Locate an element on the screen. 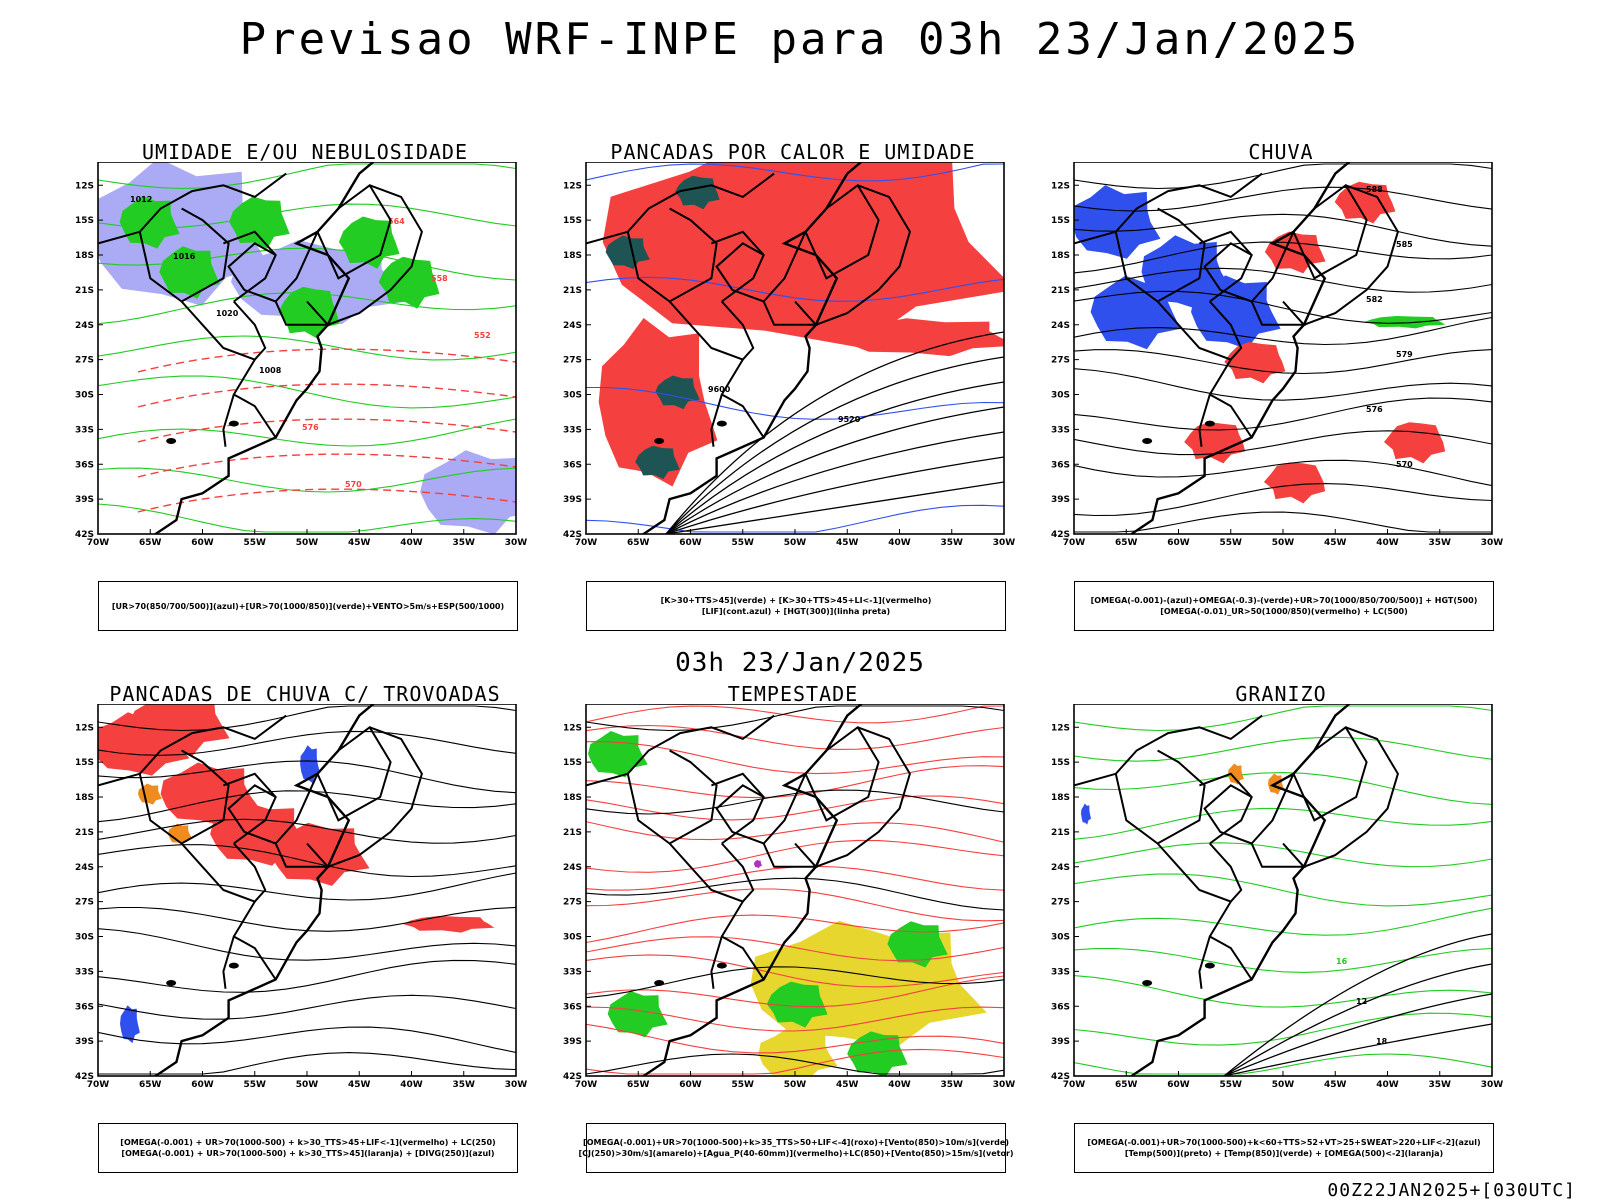  lon-label: 60W is located at coordinates (690, 1085).